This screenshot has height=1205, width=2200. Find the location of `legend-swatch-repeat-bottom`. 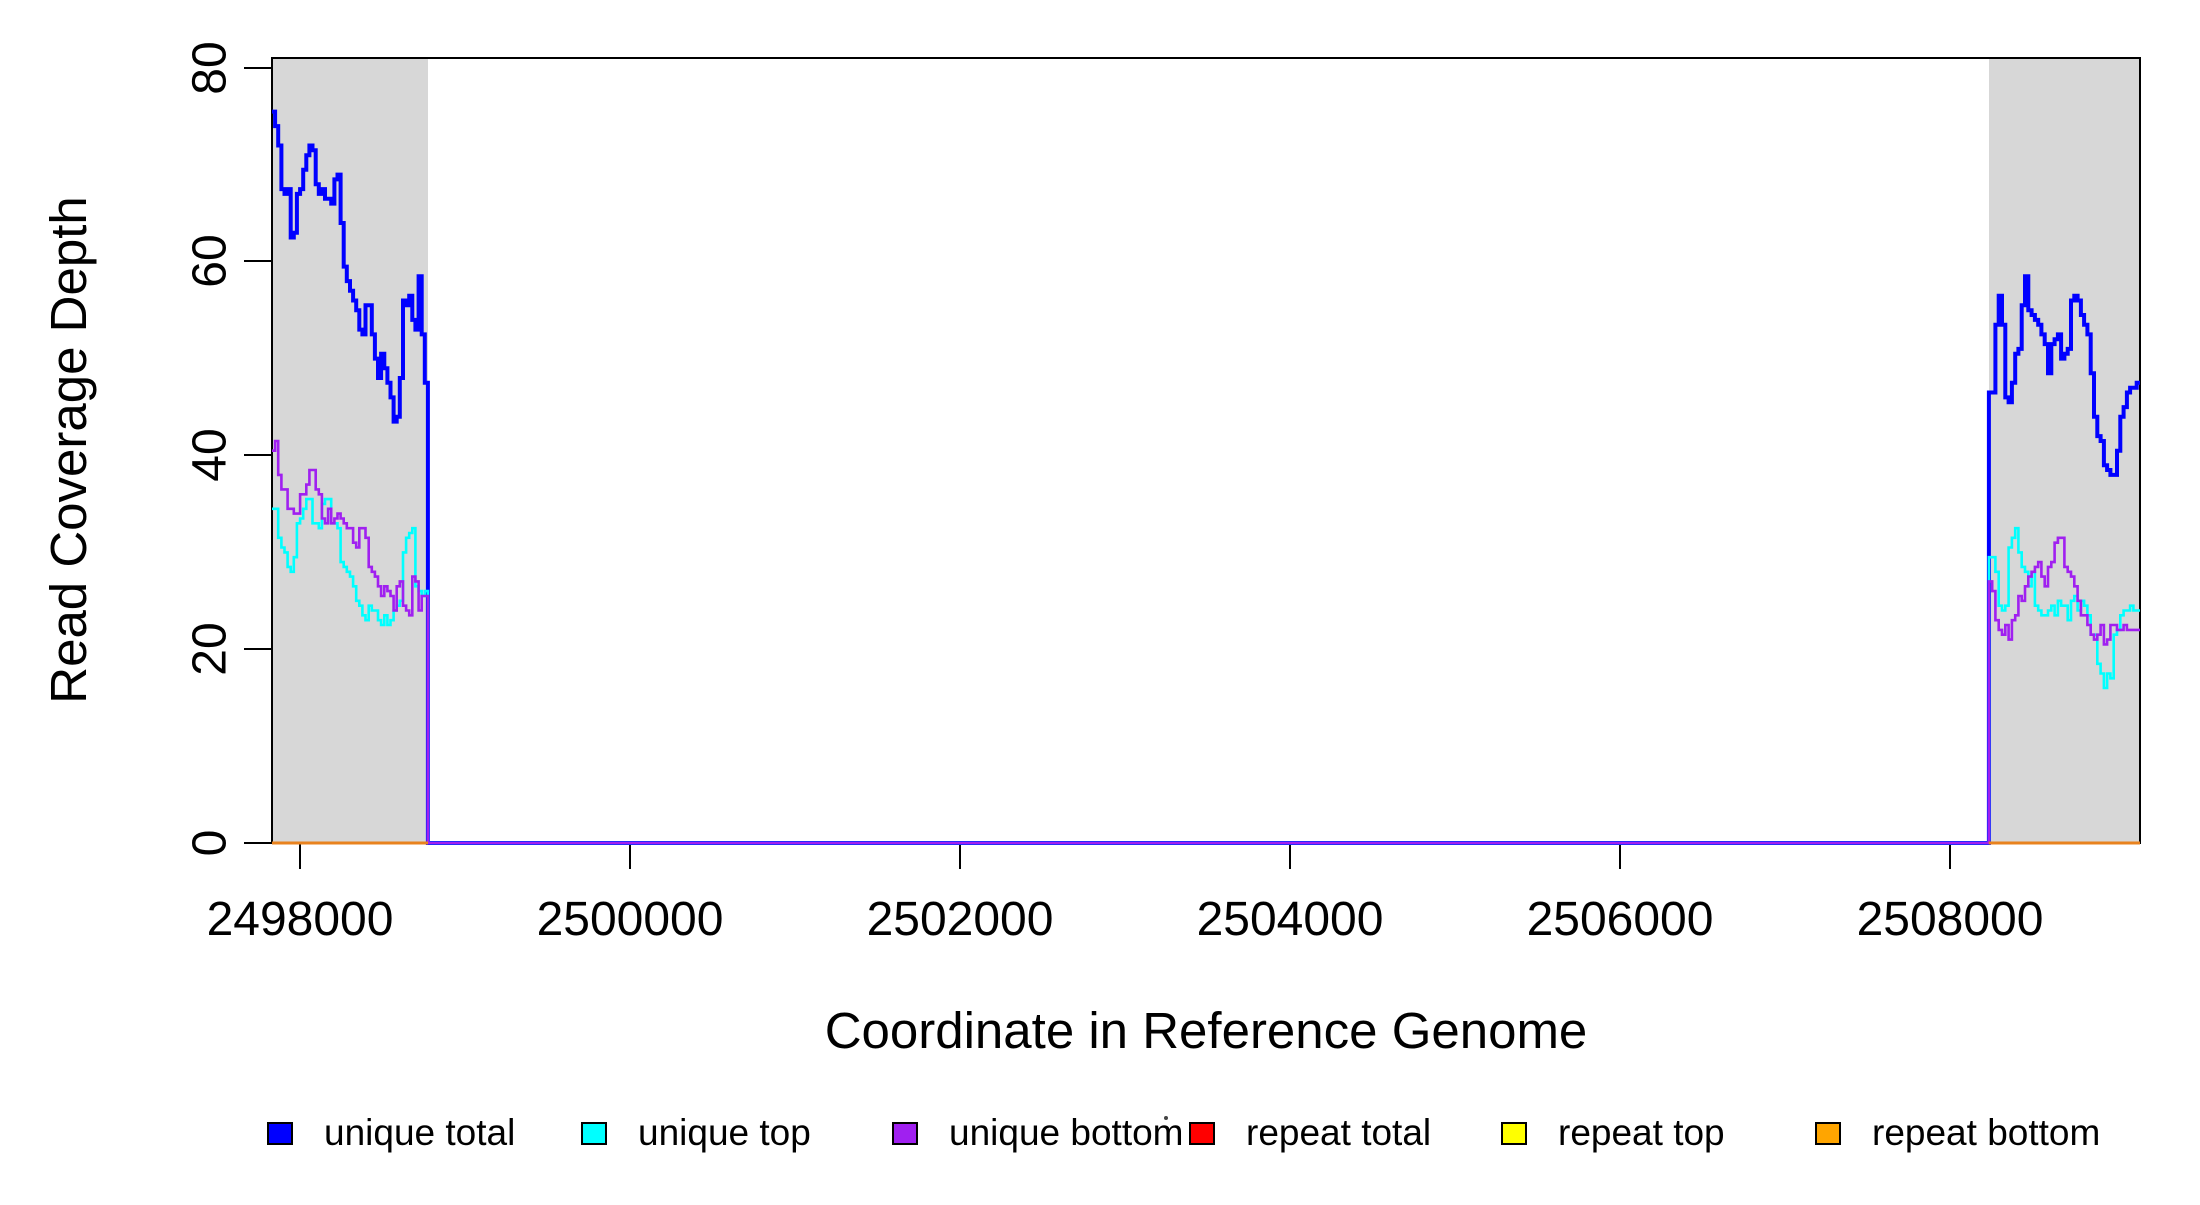

legend-swatch-repeat-bottom is located at coordinates (1828, 1133).